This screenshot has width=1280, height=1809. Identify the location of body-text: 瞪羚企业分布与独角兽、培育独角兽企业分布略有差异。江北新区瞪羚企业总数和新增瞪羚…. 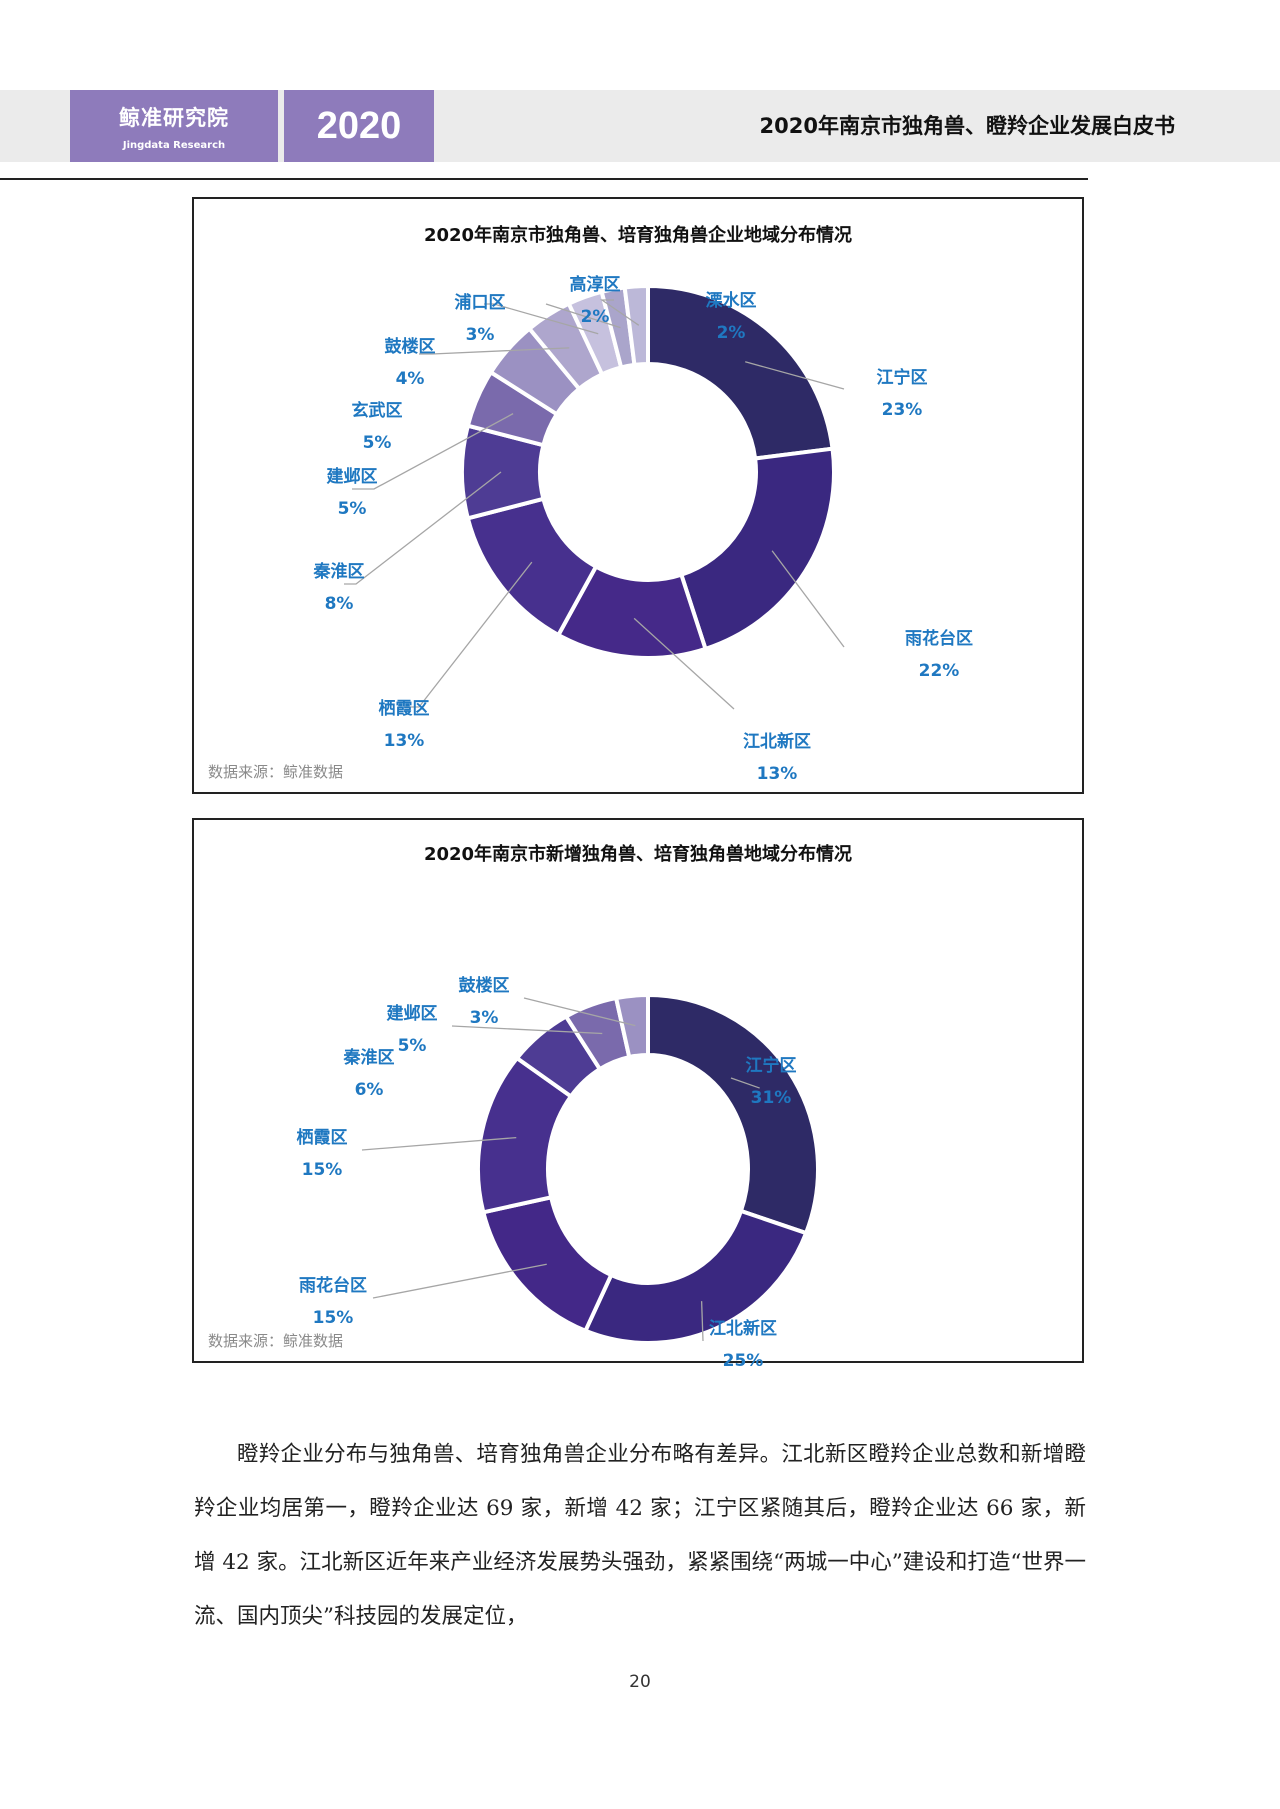
(640, 1536).